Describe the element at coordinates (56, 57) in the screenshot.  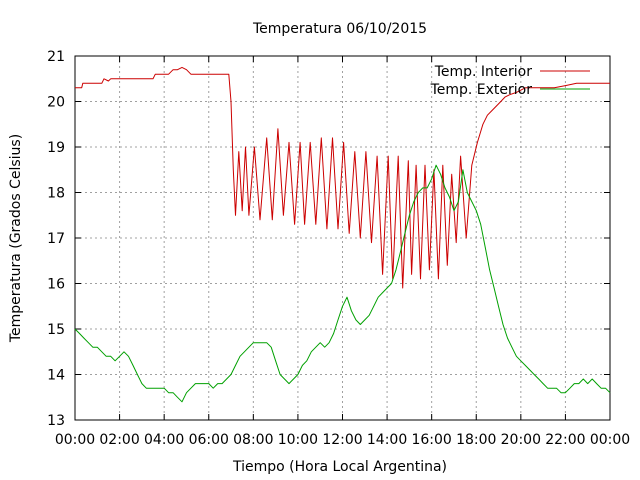
I see `y-tick-label: 21` at that location.